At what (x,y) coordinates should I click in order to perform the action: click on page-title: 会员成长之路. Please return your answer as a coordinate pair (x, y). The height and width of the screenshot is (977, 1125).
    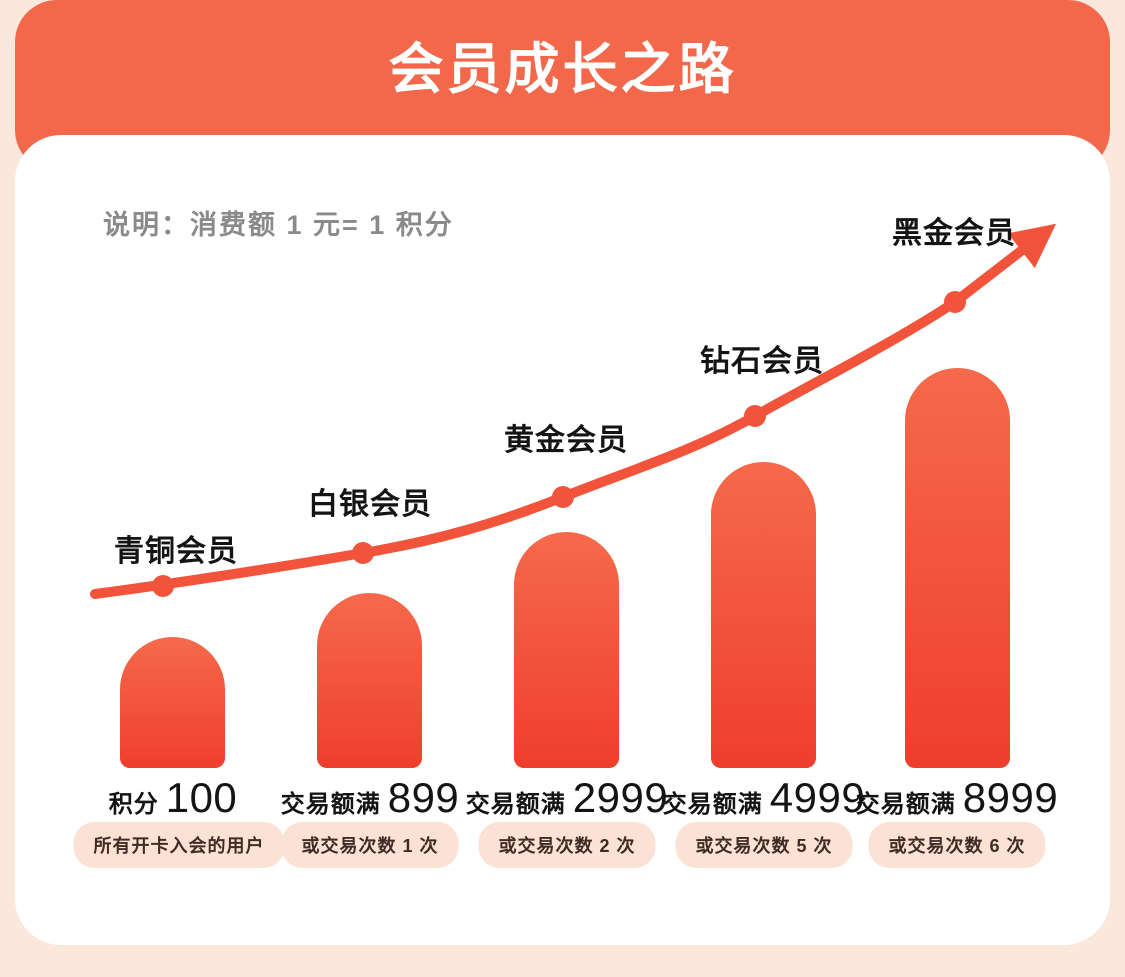
    Looking at the image, I should click on (562, 69).